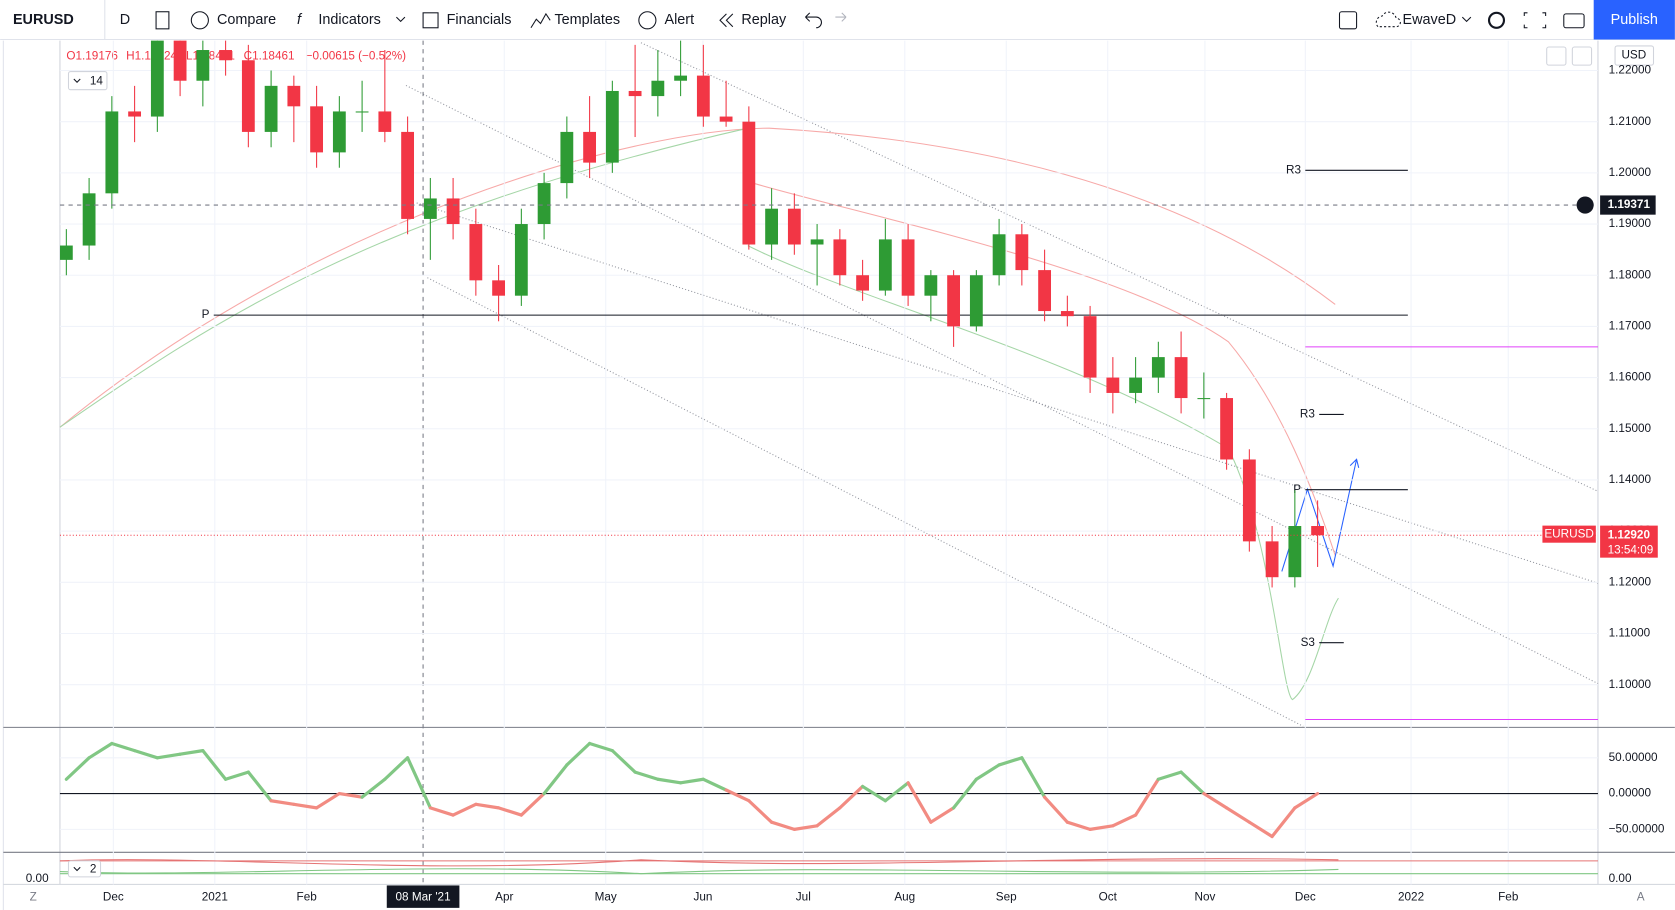 This screenshot has width=1675, height=910. Describe the element at coordinates (1585, 205) in the screenshot. I see `add-button` at that location.